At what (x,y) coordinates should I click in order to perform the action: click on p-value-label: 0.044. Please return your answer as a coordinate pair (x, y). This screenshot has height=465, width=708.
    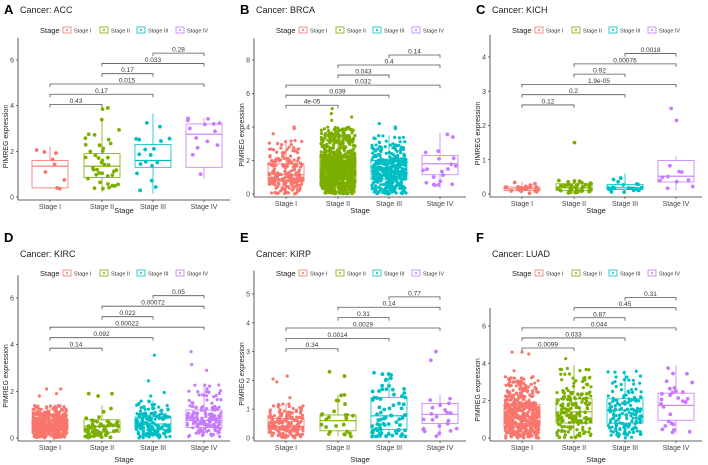
    Looking at the image, I should click on (599, 324).